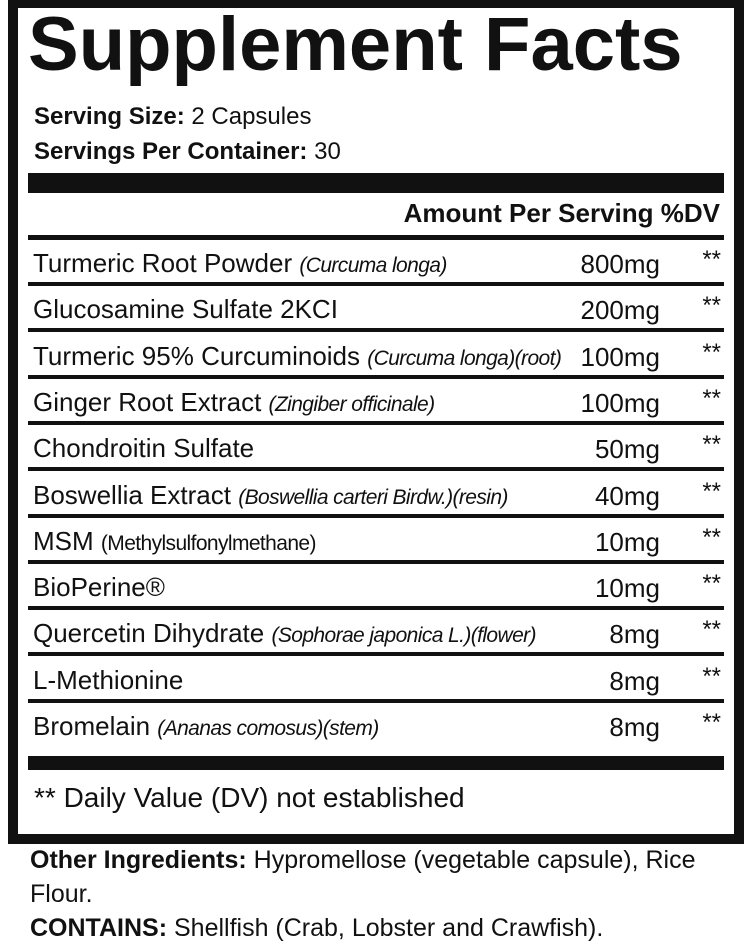 This screenshot has width=750, height=948. I want to click on label: Other Ingredients:, so click(138, 860).